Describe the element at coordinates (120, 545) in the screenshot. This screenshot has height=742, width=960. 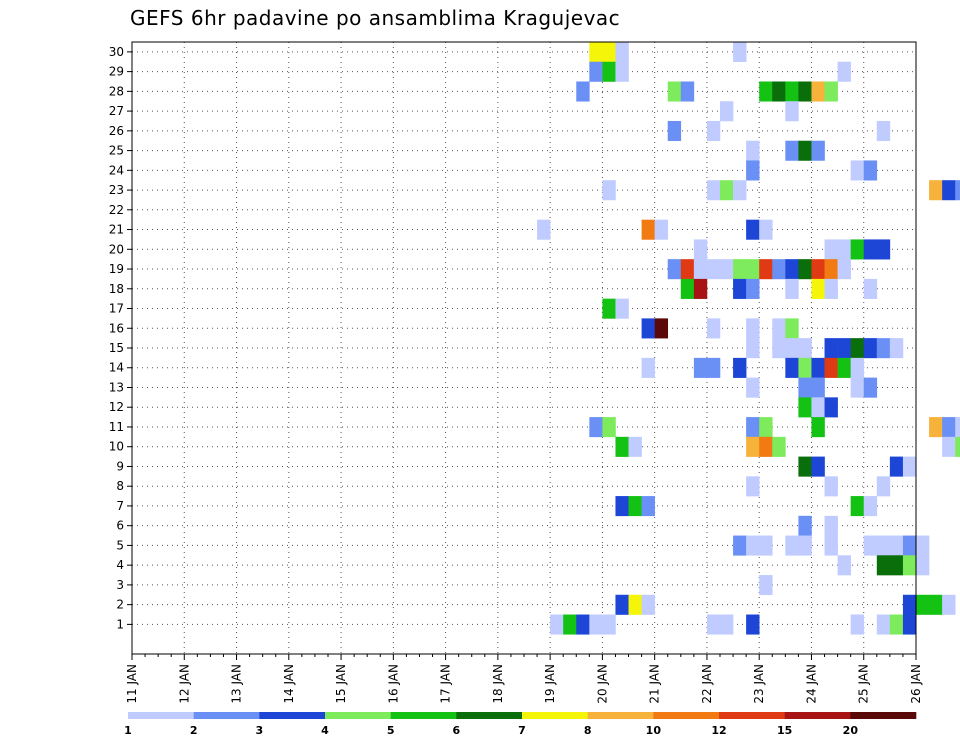
I see `y-tick-label: 5` at that location.